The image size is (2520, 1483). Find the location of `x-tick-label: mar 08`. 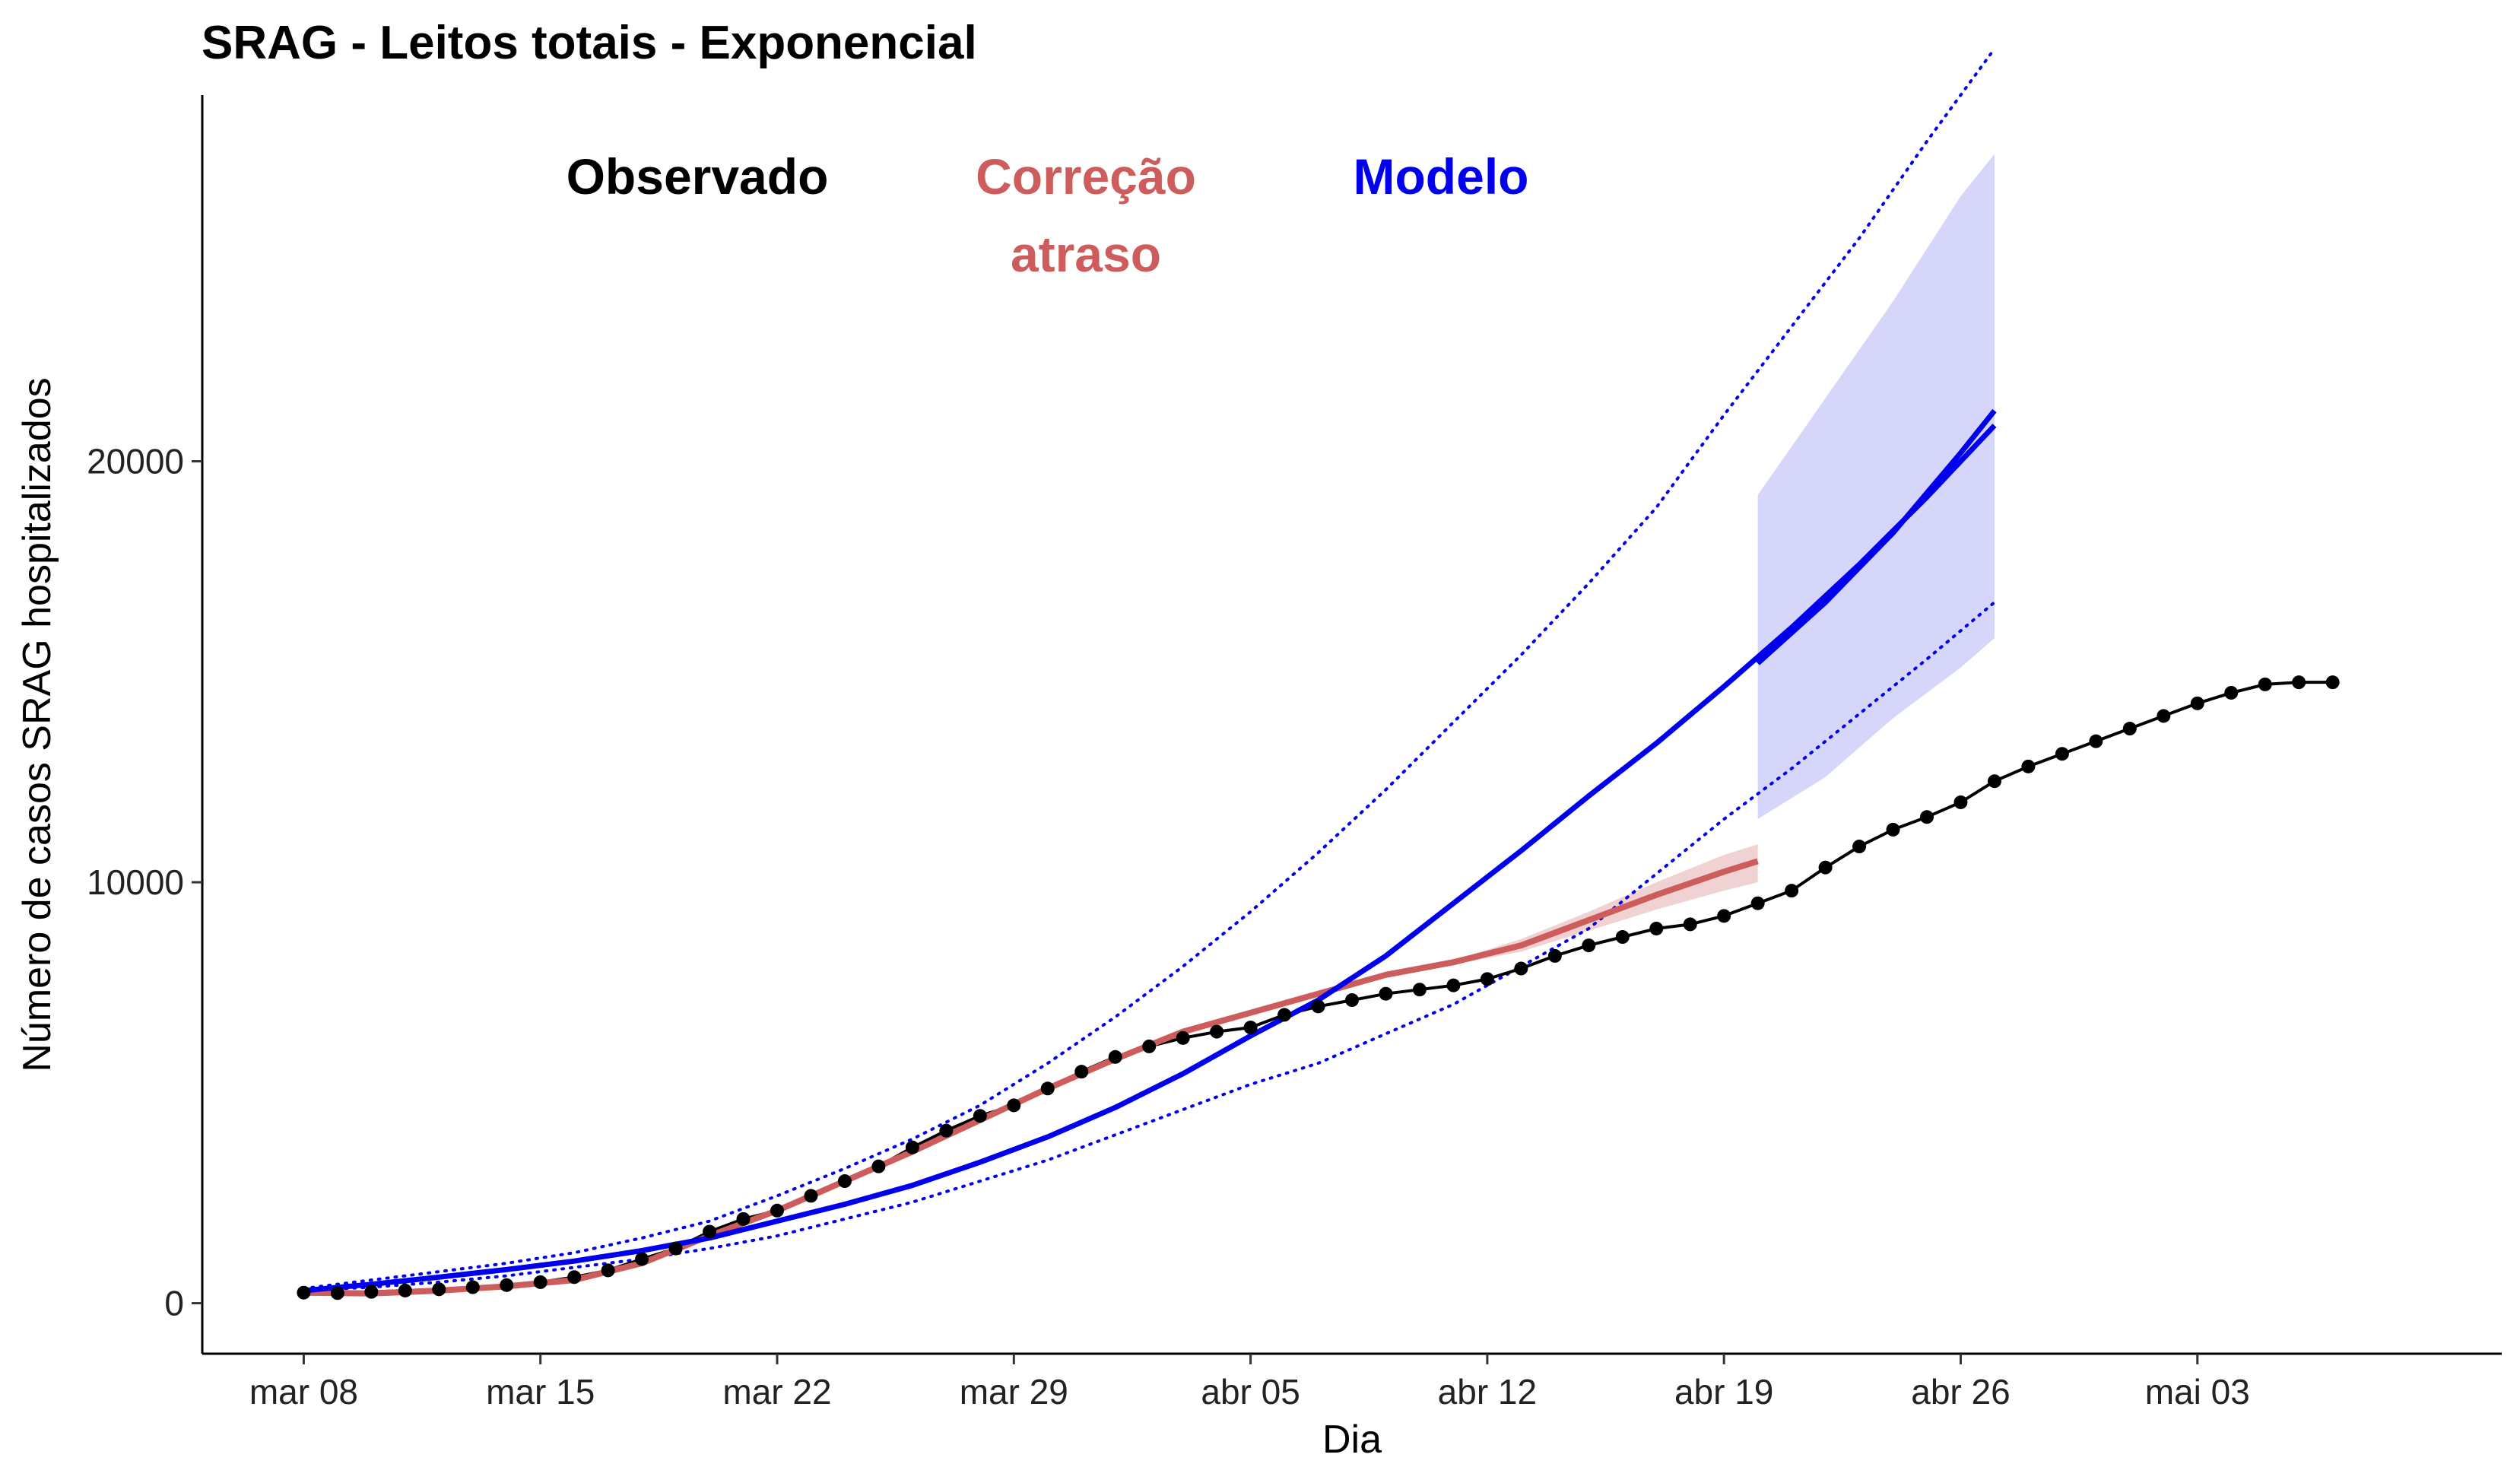

x-tick-label: mar 08 is located at coordinates (303, 1392).